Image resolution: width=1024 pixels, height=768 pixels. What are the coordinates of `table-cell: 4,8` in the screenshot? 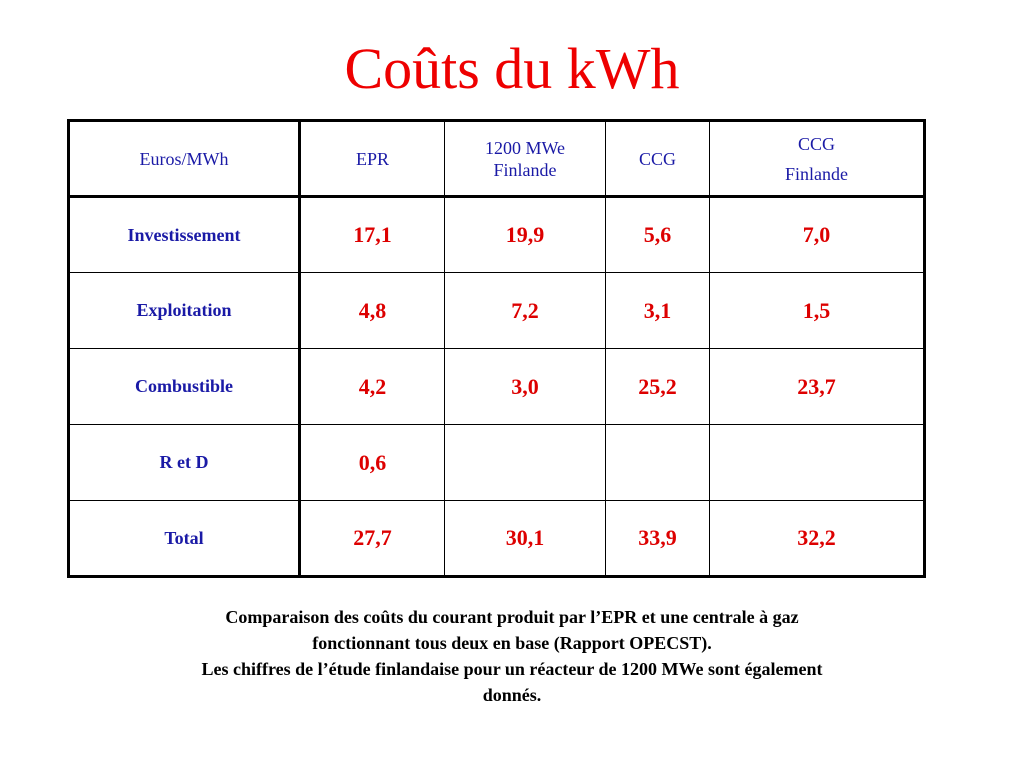 It's located at (372, 310).